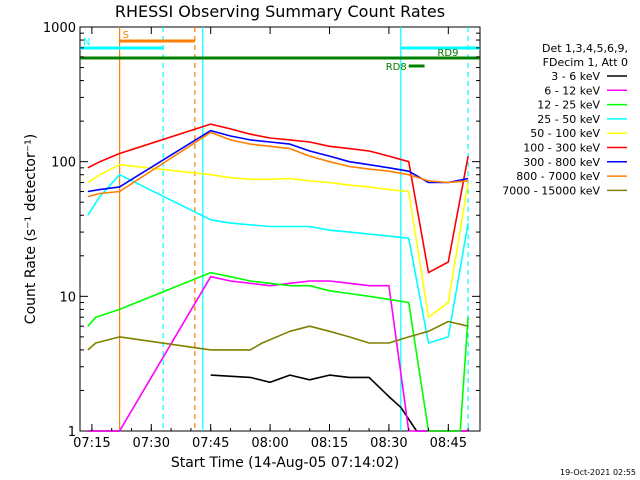  Describe the element at coordinates (565, 133) in the screenshot. I see `legend-label-4: 50 - 100 keV` at that location.